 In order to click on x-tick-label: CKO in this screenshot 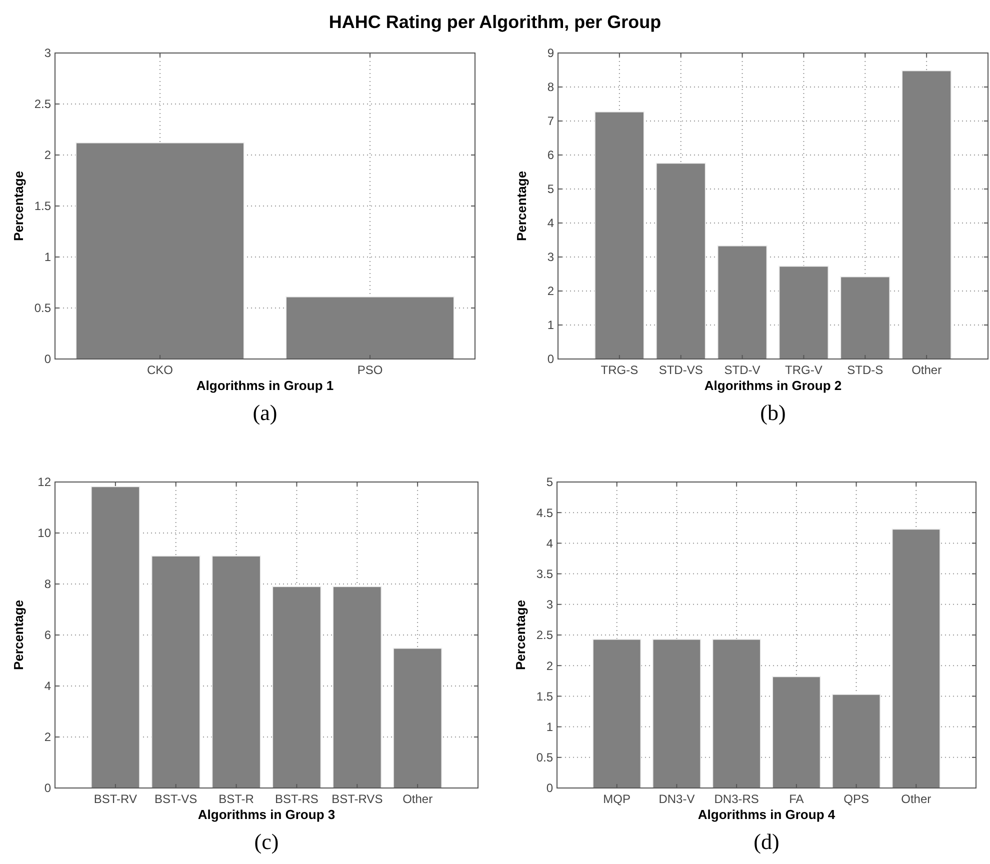, I will do `click(160, 370)`.